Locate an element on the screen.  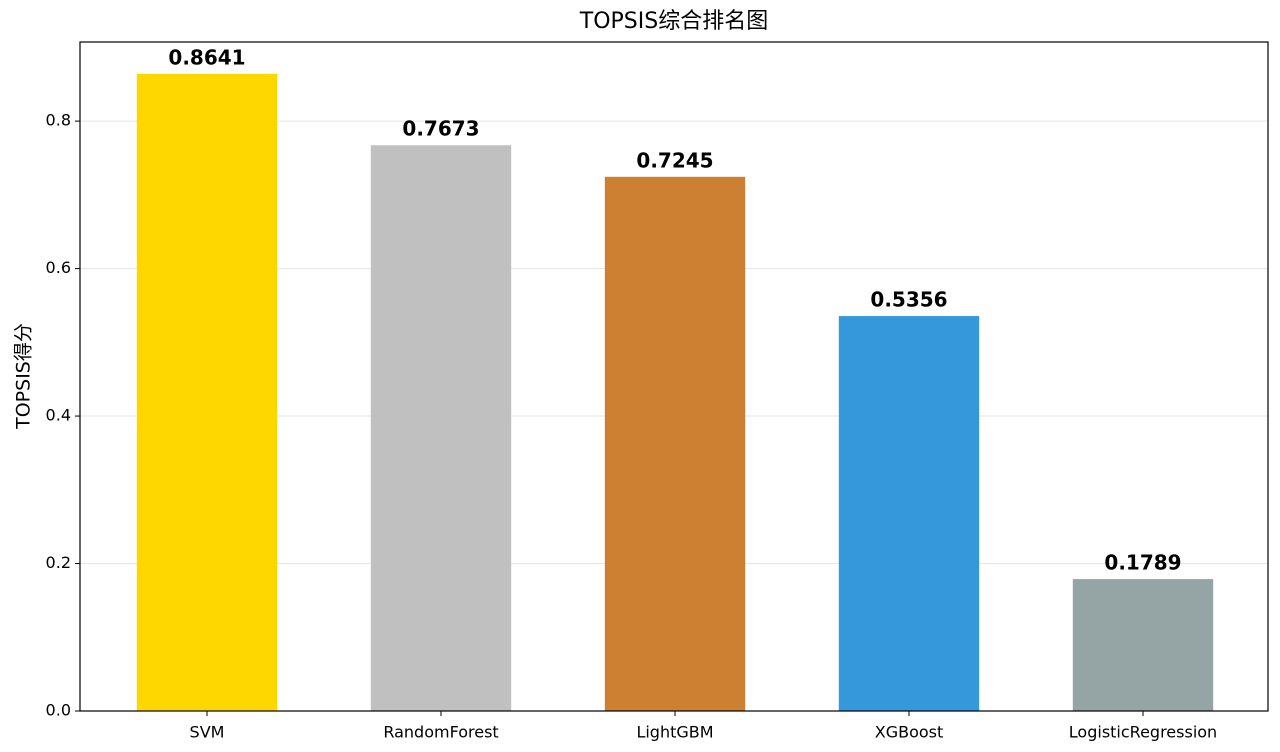
x-tick-label: LightGBM is located at coordinates (674, 732).